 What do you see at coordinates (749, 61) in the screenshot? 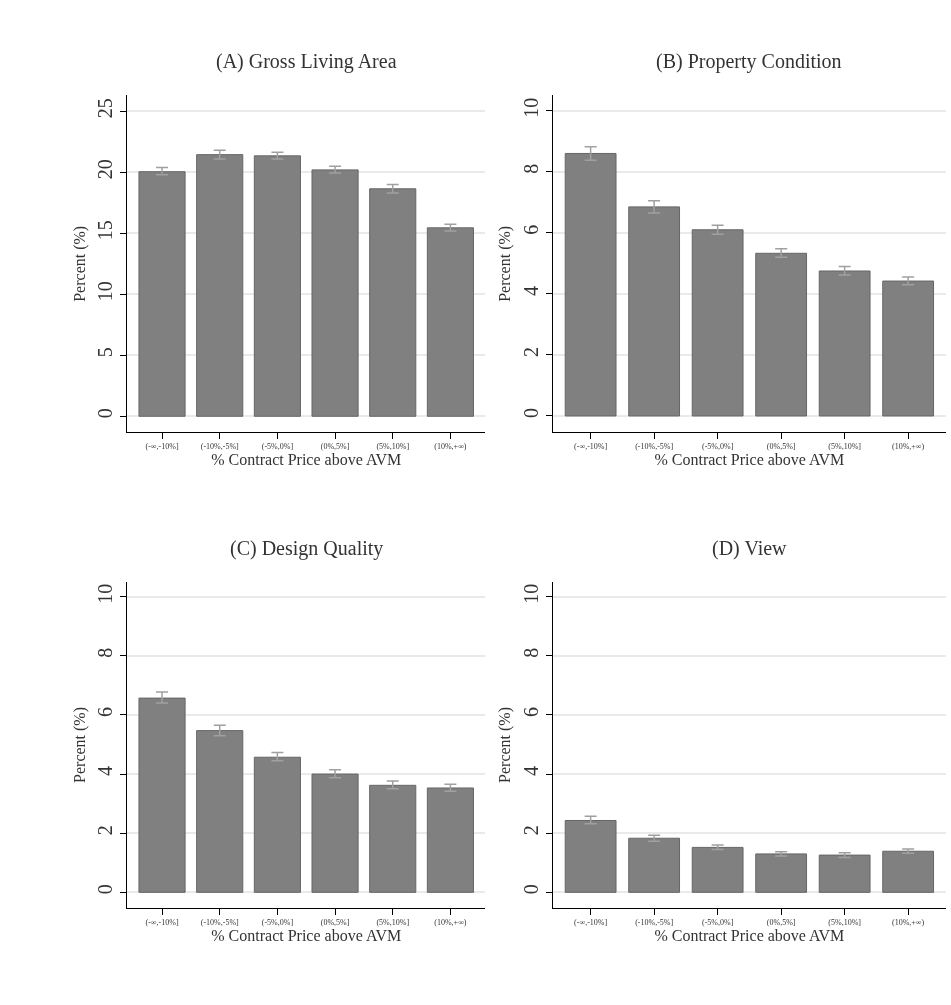
I see `chart-title: (B) Property Condition` at bounding box center [749, 61].